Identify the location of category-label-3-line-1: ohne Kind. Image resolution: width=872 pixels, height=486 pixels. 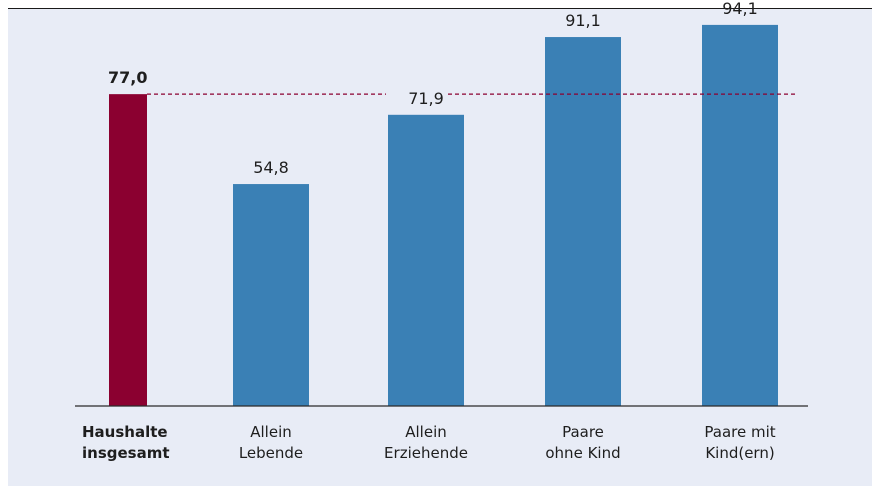
(582, 453).